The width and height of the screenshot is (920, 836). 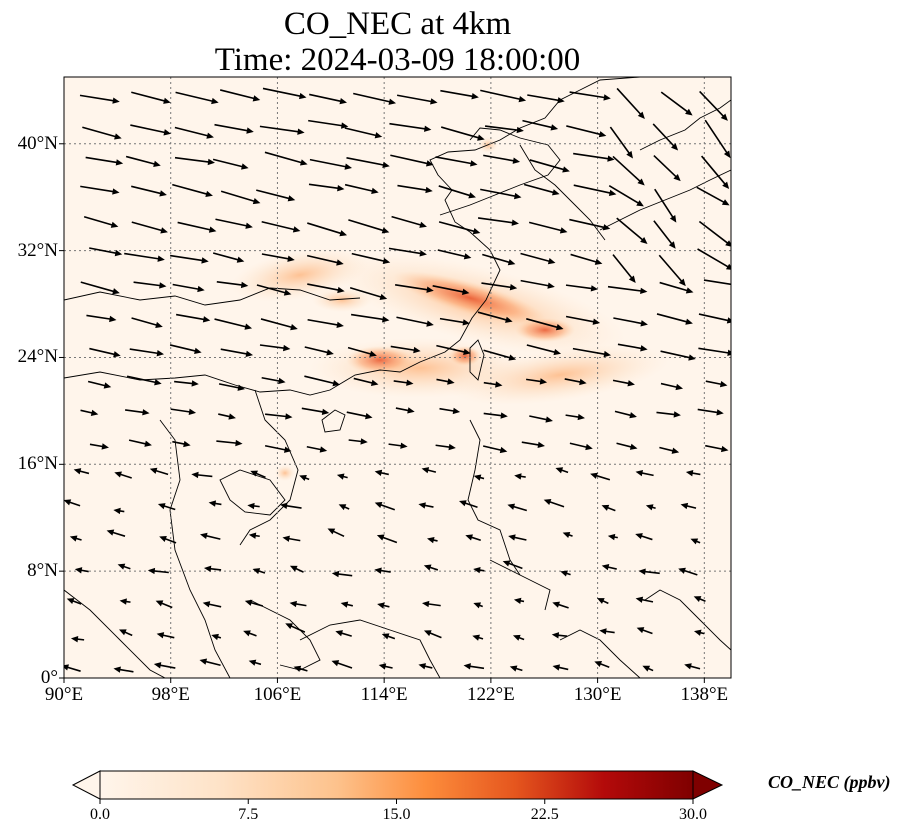 What do you see at coordinates (37, 464) in the screenshot?
I see `lat-label: 16°N` at bounding box center [37, 464].